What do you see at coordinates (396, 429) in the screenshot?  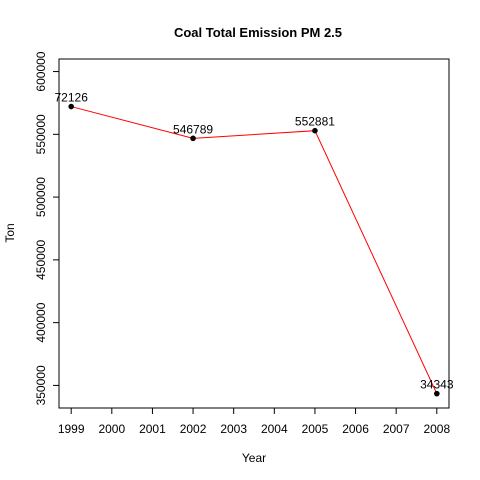 I see `x-tick-label: 2007` at bounding box center [396, 429].